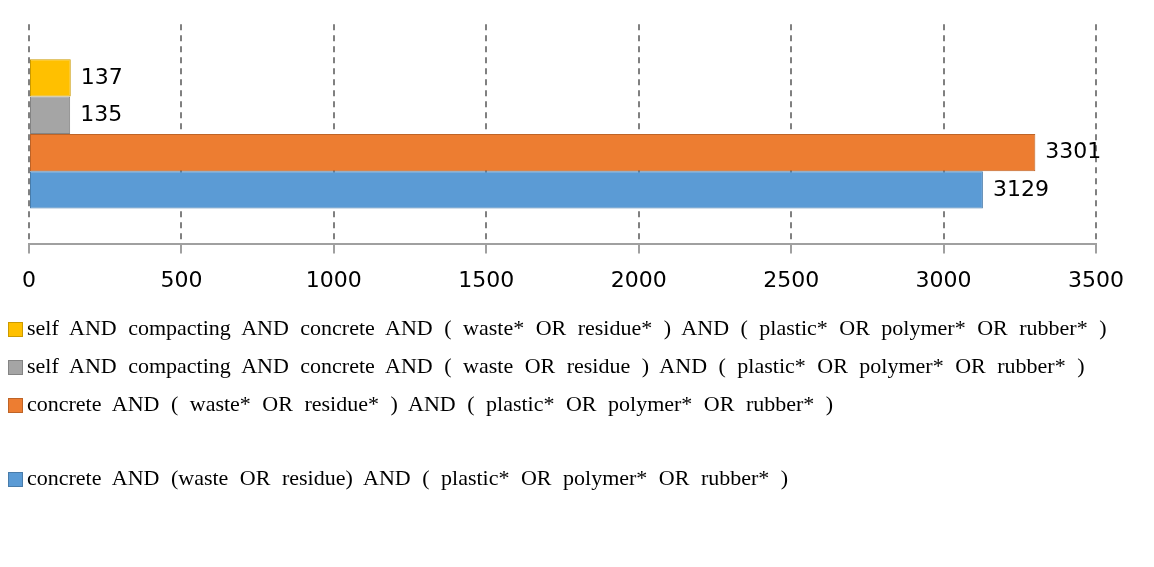 The height and width of the screenshot is (567, 1154). Describe the element at coordinates (943, 279) in the screenshot. I see `x-tick-label: 3000` at that location.